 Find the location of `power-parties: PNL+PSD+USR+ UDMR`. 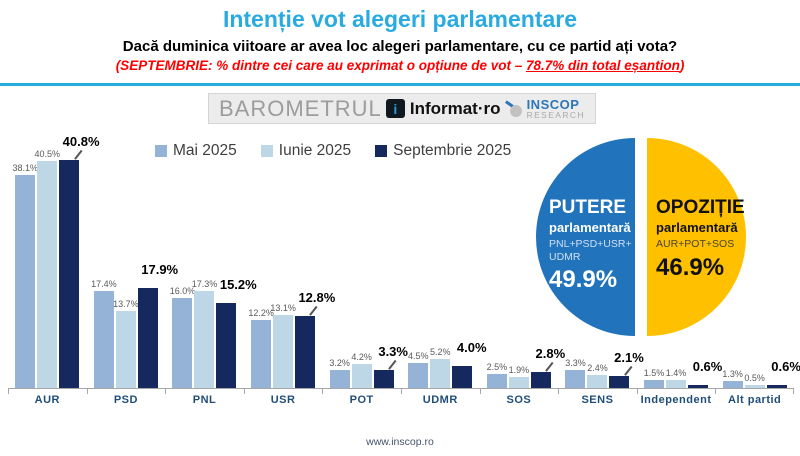

power-parties: PNL+PSD+USR+ UDMR is located at coordinates (590, 250).